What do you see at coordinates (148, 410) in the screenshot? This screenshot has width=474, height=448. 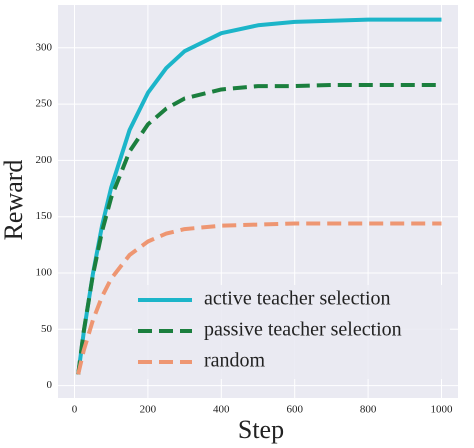 I see `x-tick-label: 200` at bounding box center [148, 410].